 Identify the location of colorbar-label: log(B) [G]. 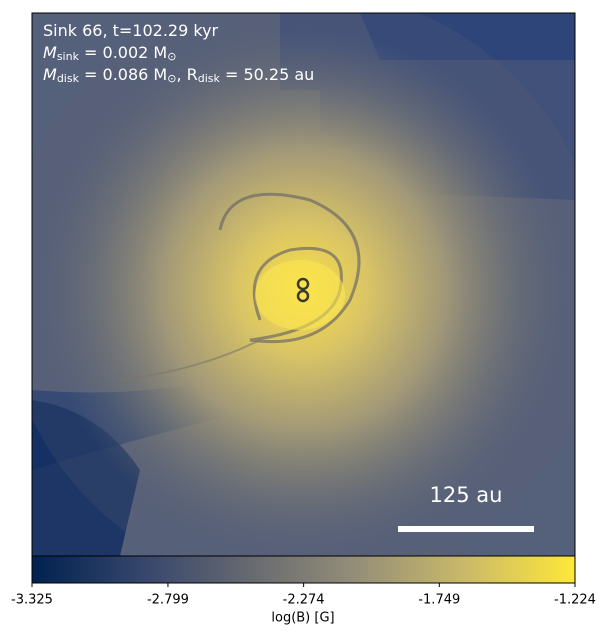
(302, 618).